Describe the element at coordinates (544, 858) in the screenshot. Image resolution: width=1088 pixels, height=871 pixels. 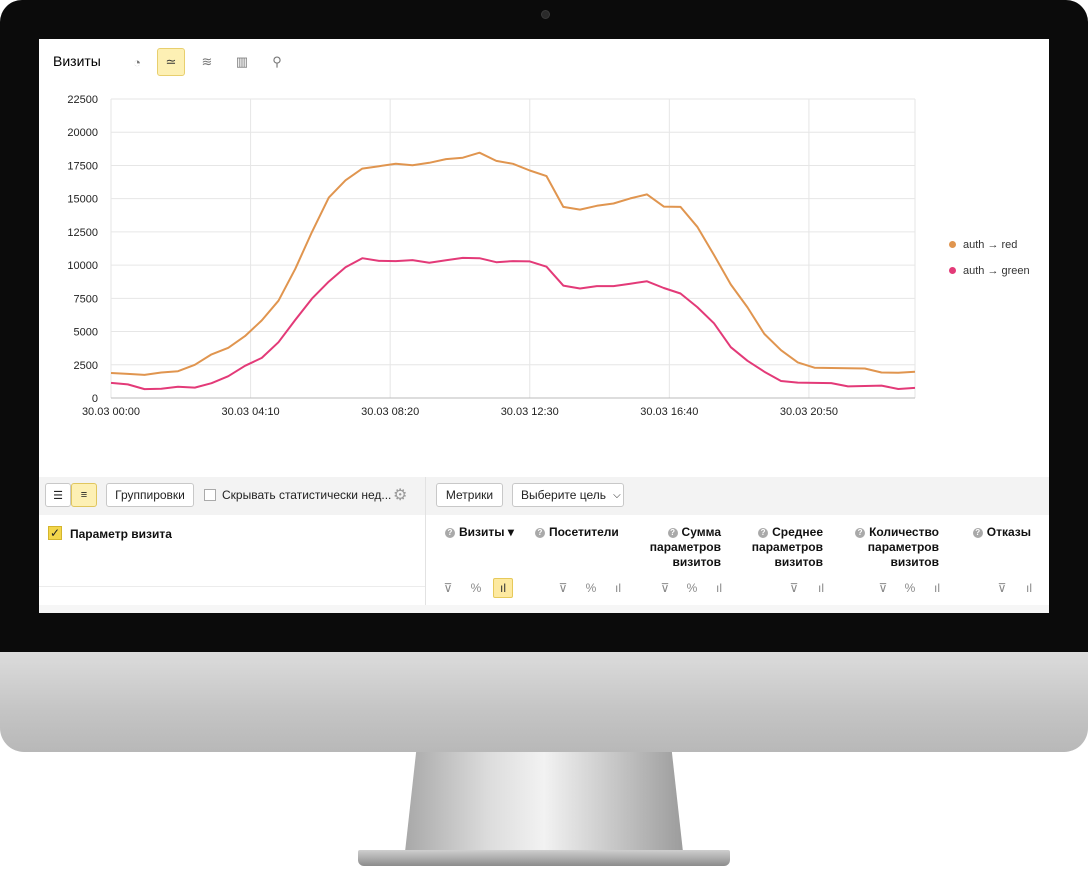
I see `monitor-base` at that location.